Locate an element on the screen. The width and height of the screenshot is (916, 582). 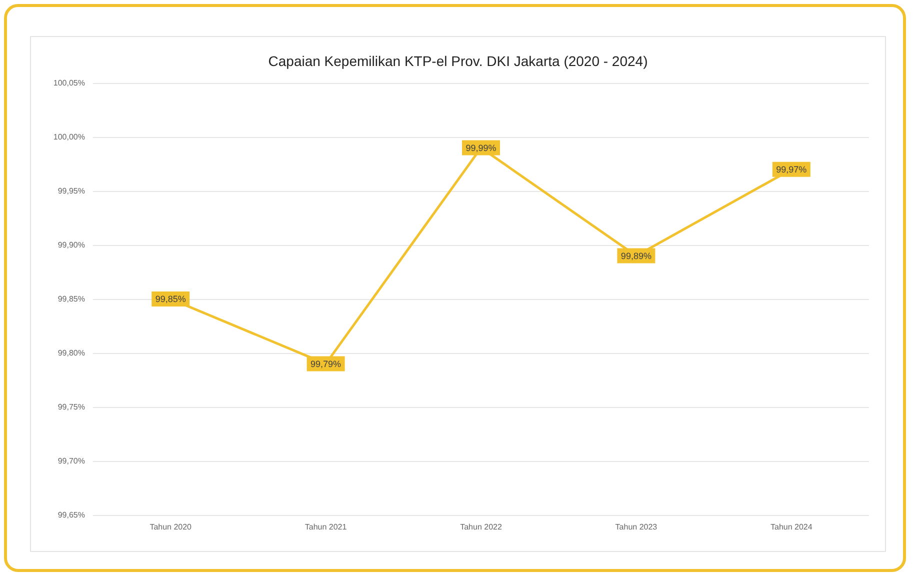
y-tick-label: 99,75% is located at coordinates (71, 407).